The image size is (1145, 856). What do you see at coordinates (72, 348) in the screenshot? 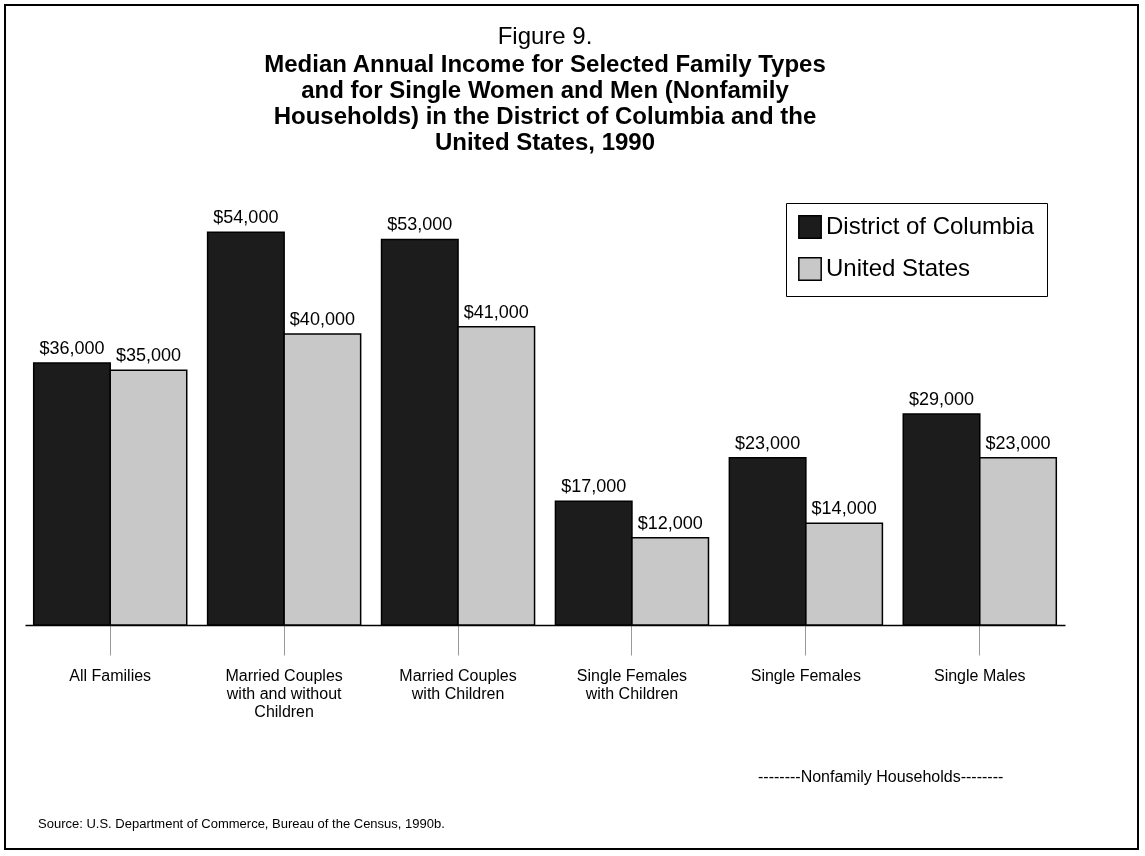
I see `data-label: $36,000` at bounding box center [72, 348].